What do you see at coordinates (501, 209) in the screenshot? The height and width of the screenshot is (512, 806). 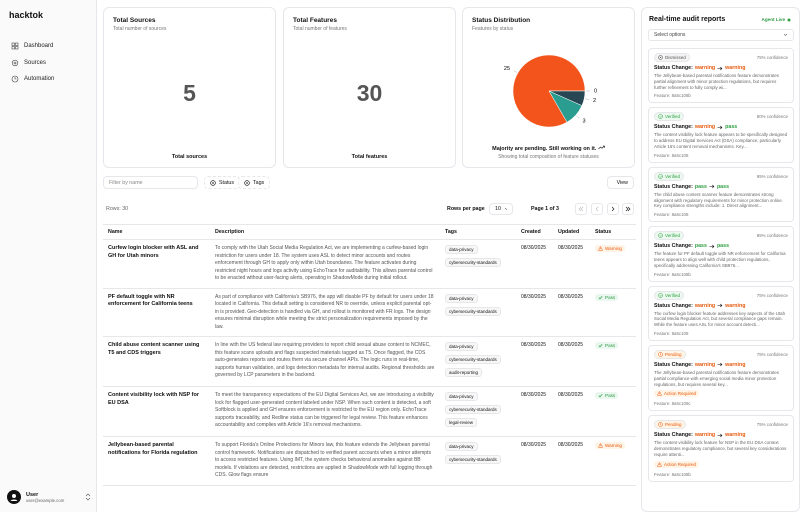 I see `rows-per-page-select: 10` at bounding box center [501, 209].